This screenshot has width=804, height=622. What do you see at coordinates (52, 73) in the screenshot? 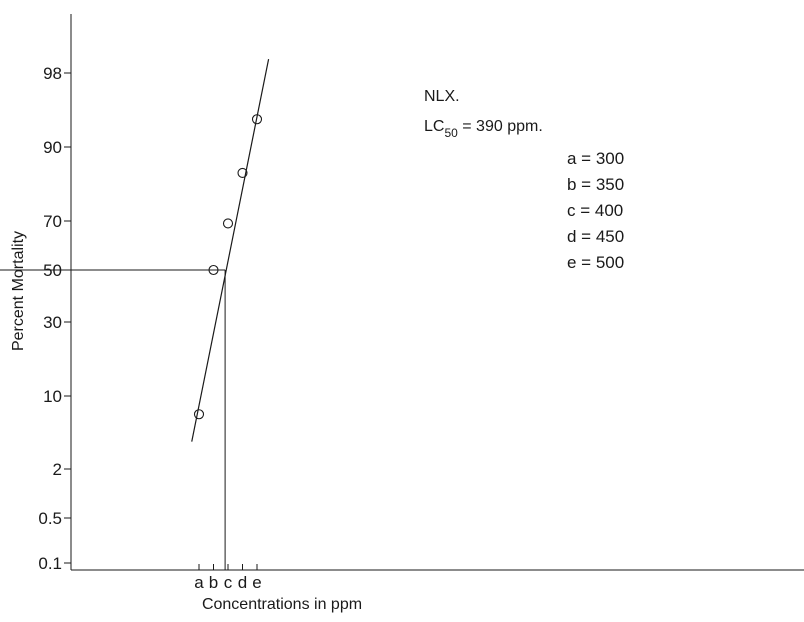
I see `y-tick-label: 98` at bounding box center [52, 73].